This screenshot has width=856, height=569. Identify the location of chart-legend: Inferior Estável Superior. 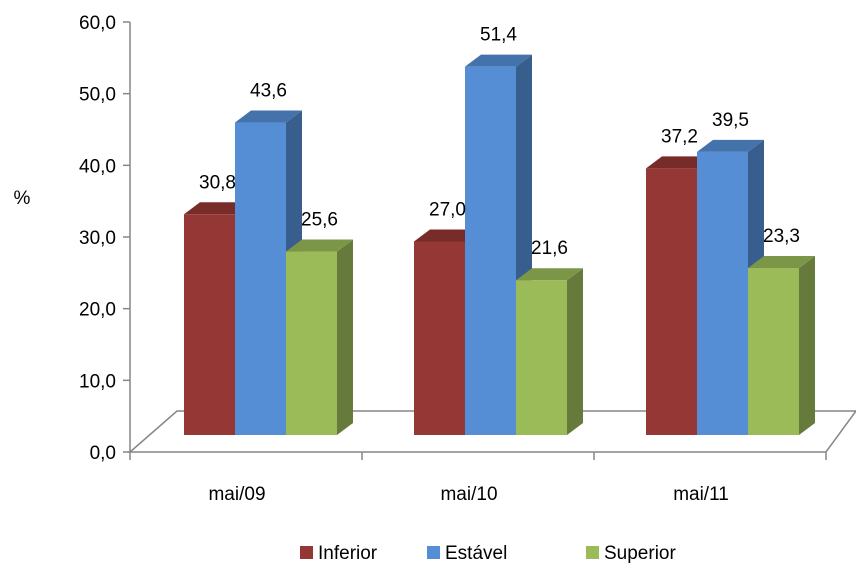
(488, 553).